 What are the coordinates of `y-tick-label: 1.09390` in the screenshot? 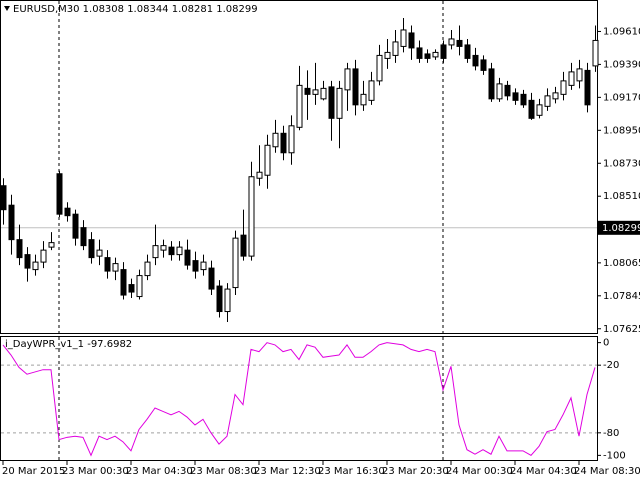 It's located at (621, 64).